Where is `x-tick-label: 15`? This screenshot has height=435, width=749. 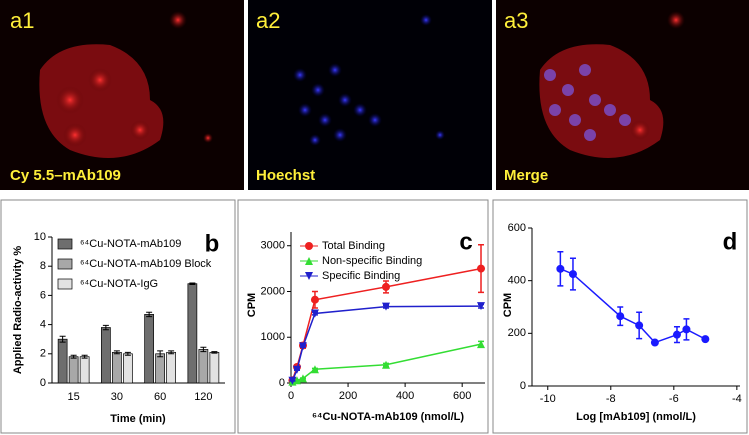 x-tick-label: 15 is located at coordinates (74, 397).